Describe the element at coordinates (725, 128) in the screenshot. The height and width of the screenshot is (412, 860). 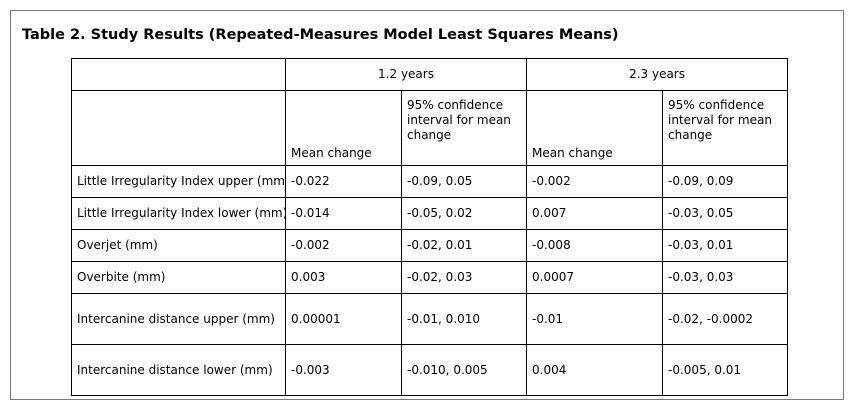
I see `subheader-ci-2: 95% confidence interval for mean change` at that location.